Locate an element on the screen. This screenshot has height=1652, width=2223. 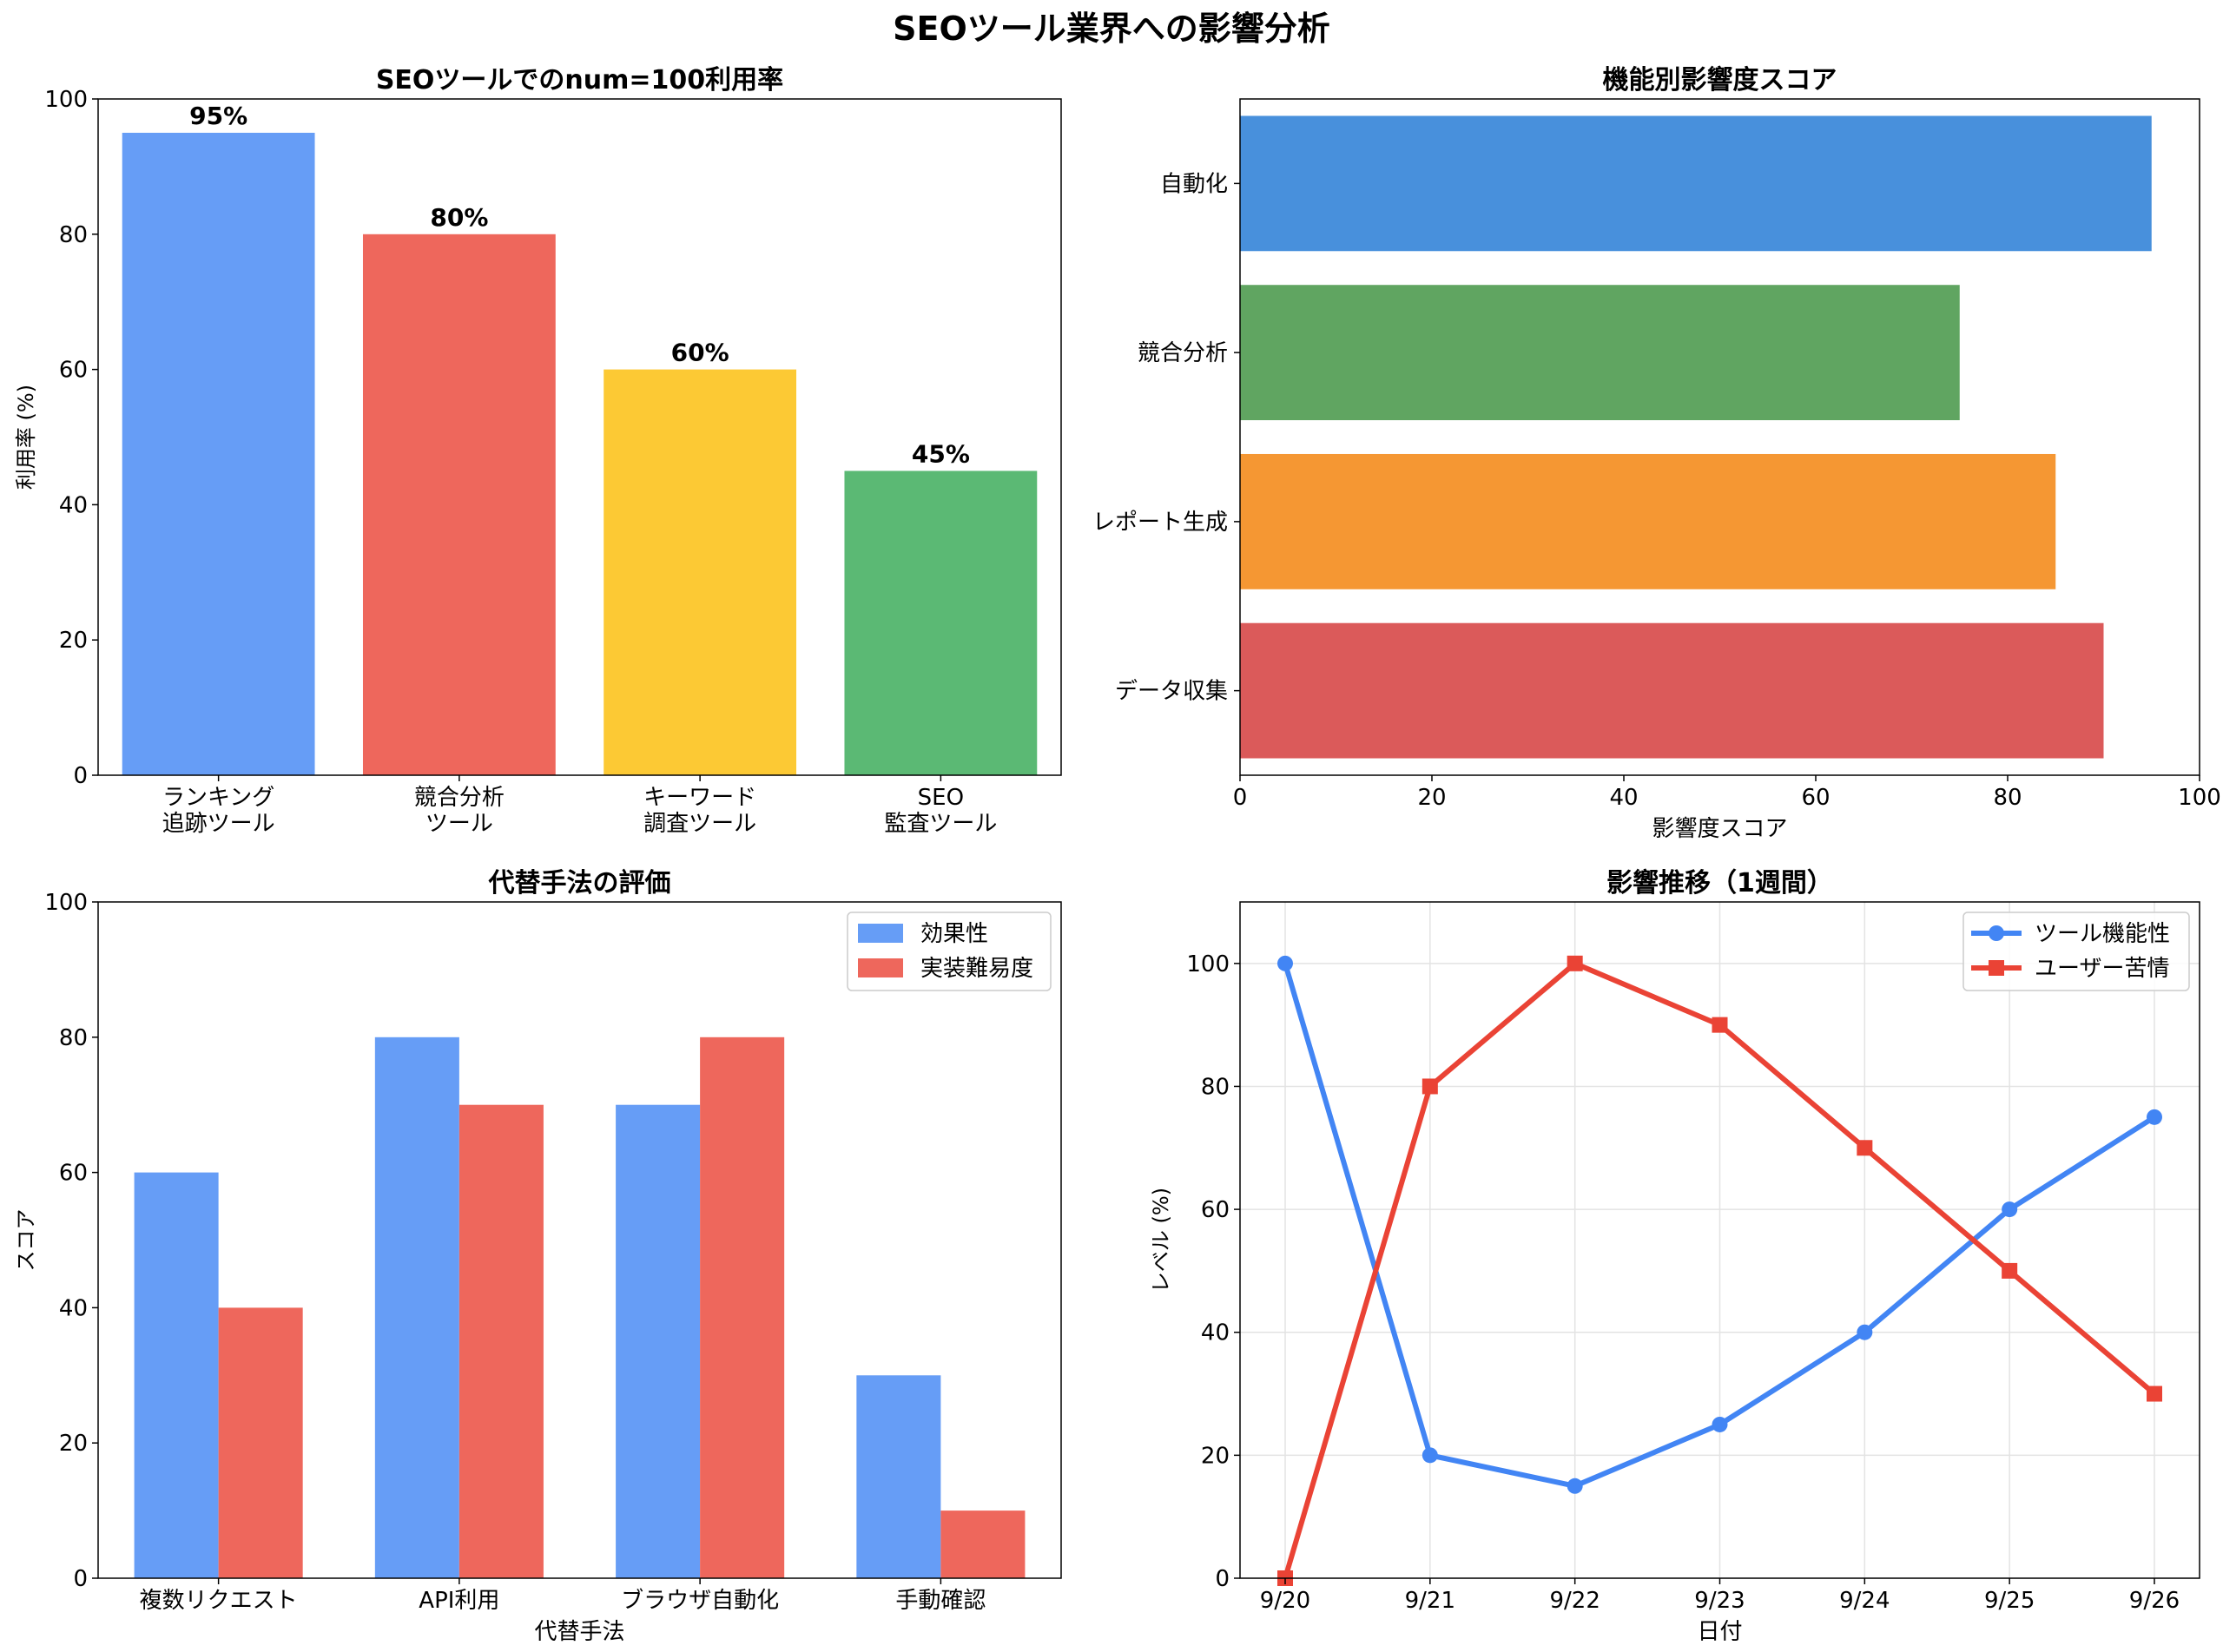
x-tick-label: キーワード調査ツール is located at coordinates (699, 811).